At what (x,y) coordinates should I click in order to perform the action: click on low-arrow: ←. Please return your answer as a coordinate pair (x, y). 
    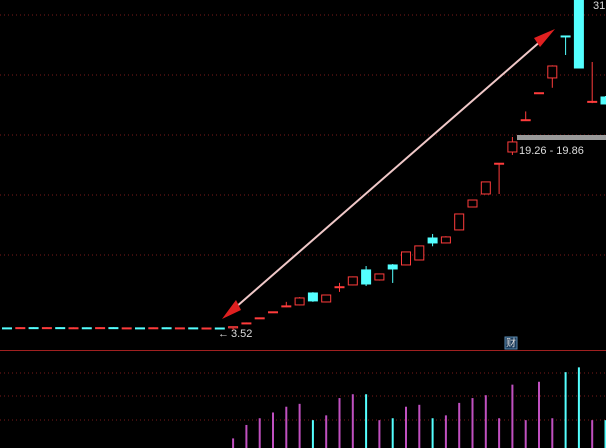
    Looking at the image, I should click on (223, 334).